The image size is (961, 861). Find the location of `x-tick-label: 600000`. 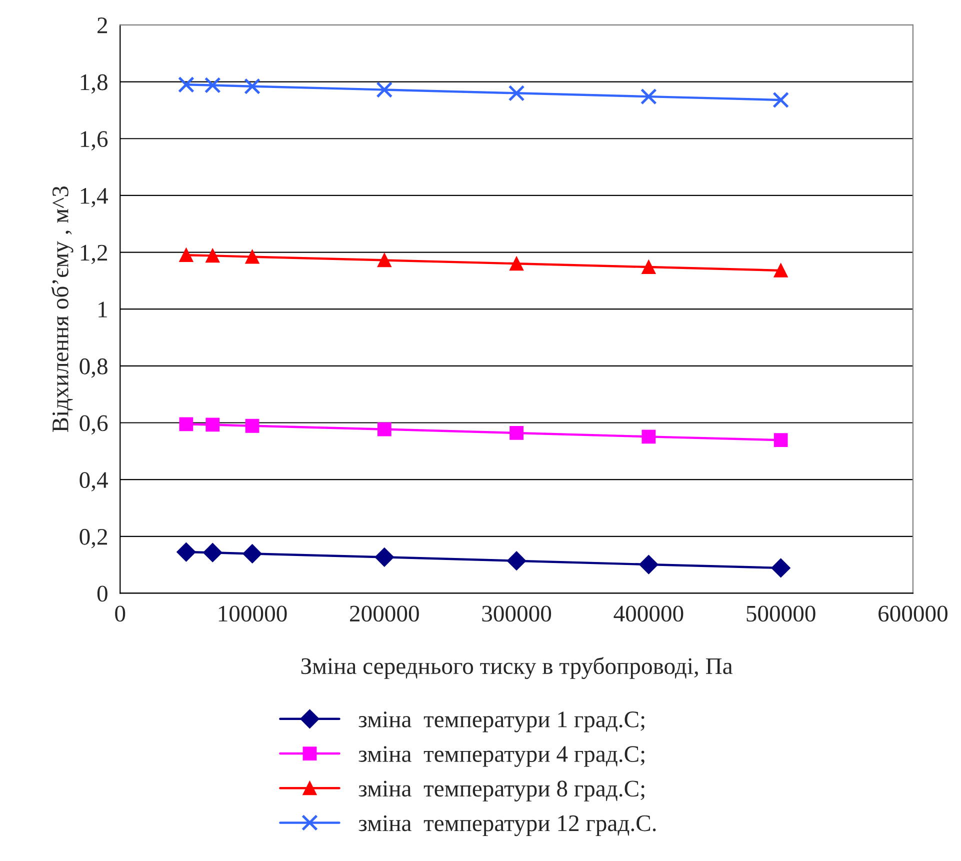

x-tick-label: 600000 is located at coordinates (913, 614).